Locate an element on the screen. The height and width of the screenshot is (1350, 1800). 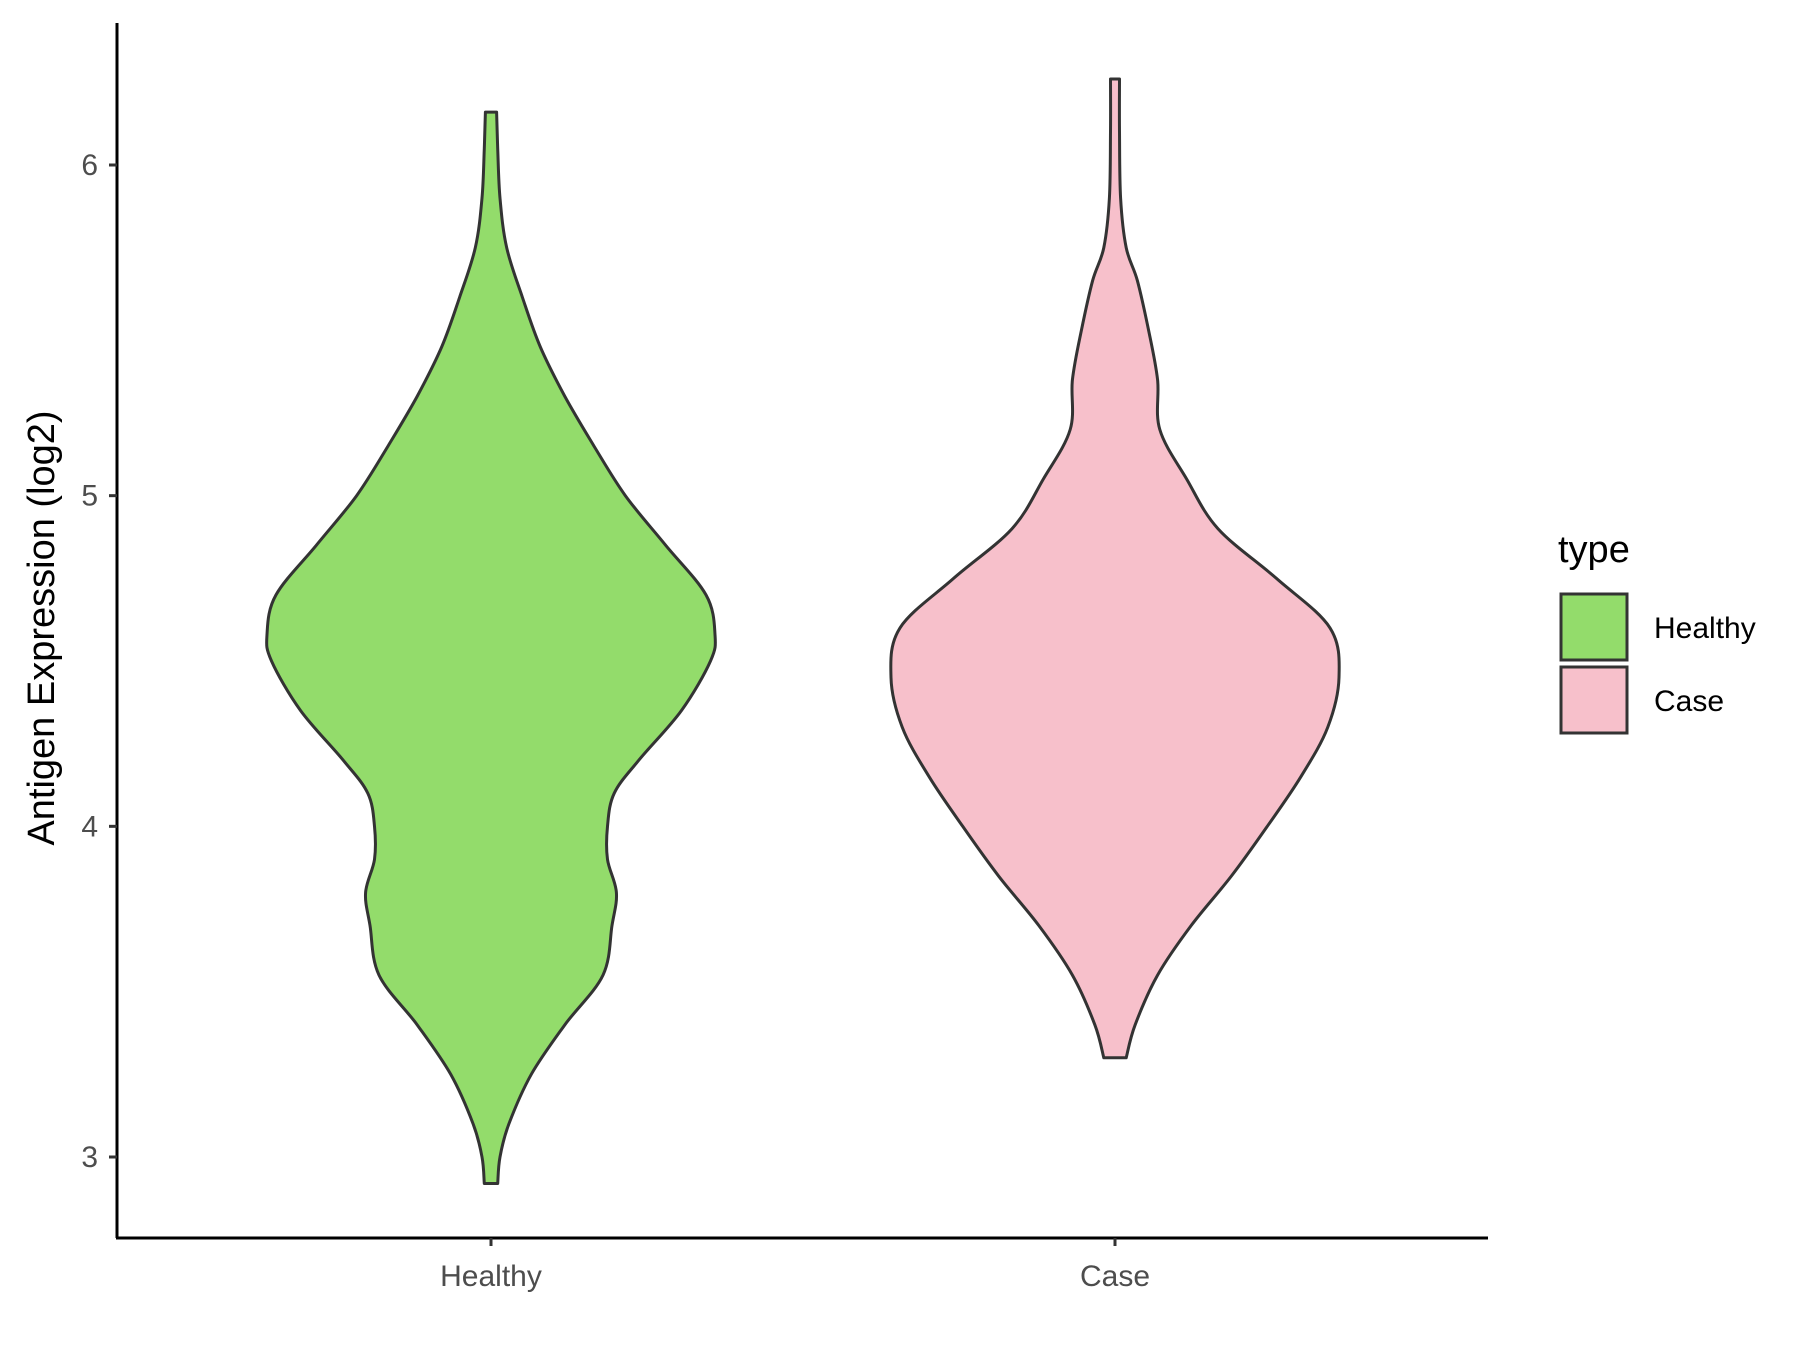
legend-key-case is located at coordinates (1594, 700).